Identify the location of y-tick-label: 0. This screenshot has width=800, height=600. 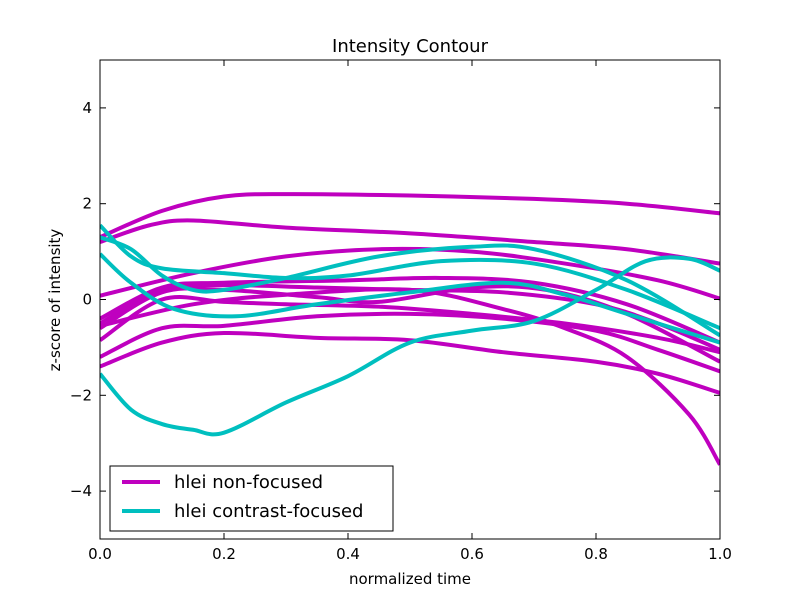
(87, 300).